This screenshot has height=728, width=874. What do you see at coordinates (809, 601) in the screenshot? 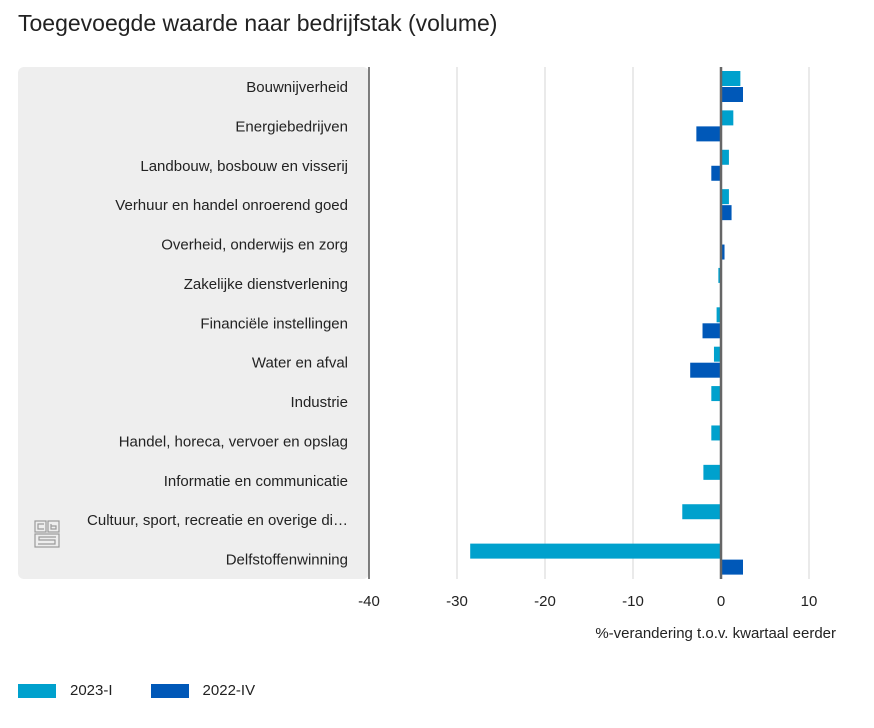
I see `x-tick-label: 10` at bounding box center [809, 601].